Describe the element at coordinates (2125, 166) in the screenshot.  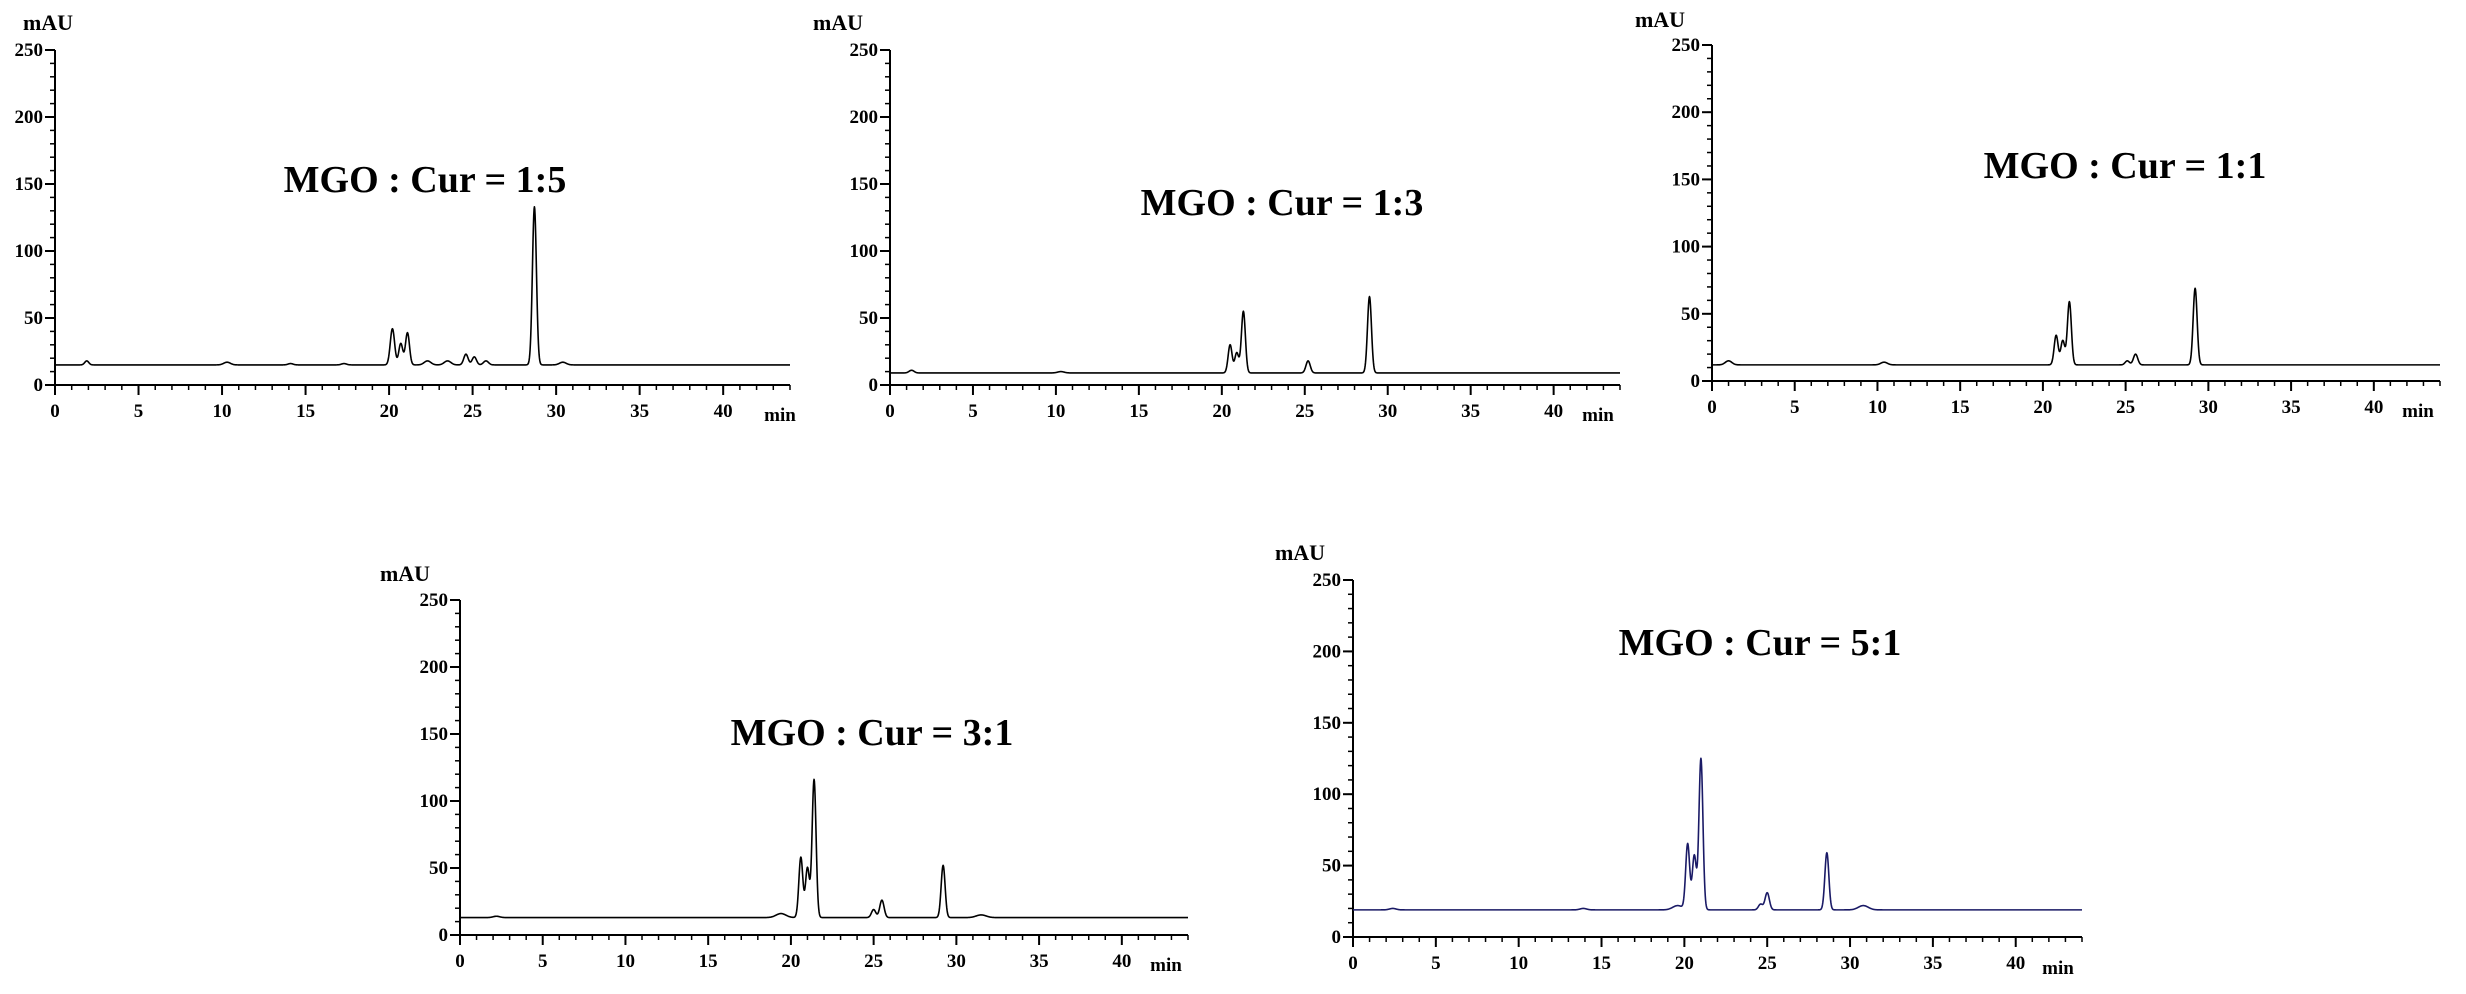
I see `chart3-annotation: MGO : Cur = 1:1` at that location.